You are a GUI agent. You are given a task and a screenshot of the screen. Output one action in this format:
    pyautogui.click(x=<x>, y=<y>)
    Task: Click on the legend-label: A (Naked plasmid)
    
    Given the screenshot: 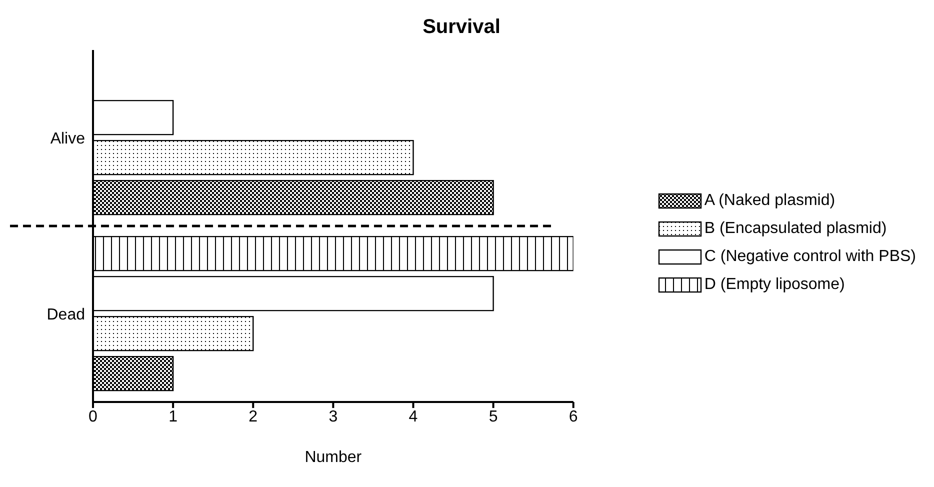 What is the action you would take?
    pyautogui.click(x=770, y=201)
    